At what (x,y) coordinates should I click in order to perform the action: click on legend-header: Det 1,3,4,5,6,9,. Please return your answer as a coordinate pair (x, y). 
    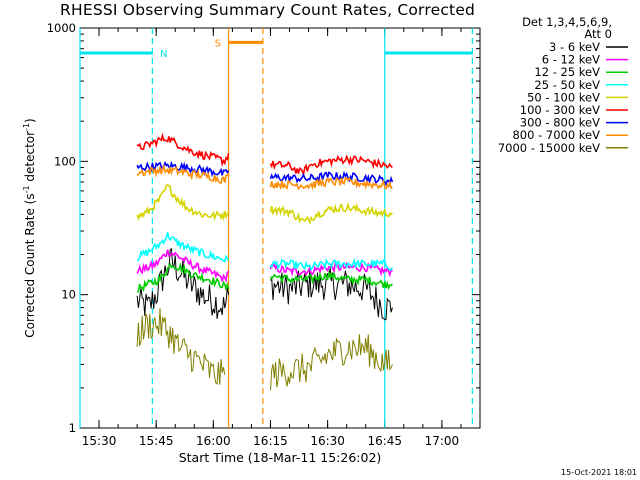
    Looking at the image, I should click on (567, 22).